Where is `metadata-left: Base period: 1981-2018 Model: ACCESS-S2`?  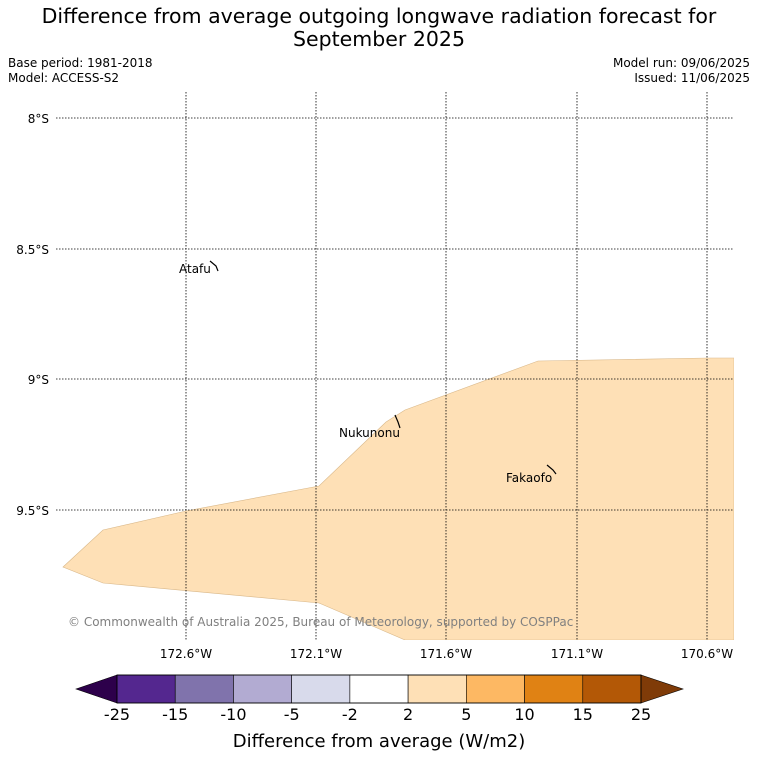 metadata-left: Base period: 1981-2018 Model: ACCESS-S2 is located at coordinates (80, 71).